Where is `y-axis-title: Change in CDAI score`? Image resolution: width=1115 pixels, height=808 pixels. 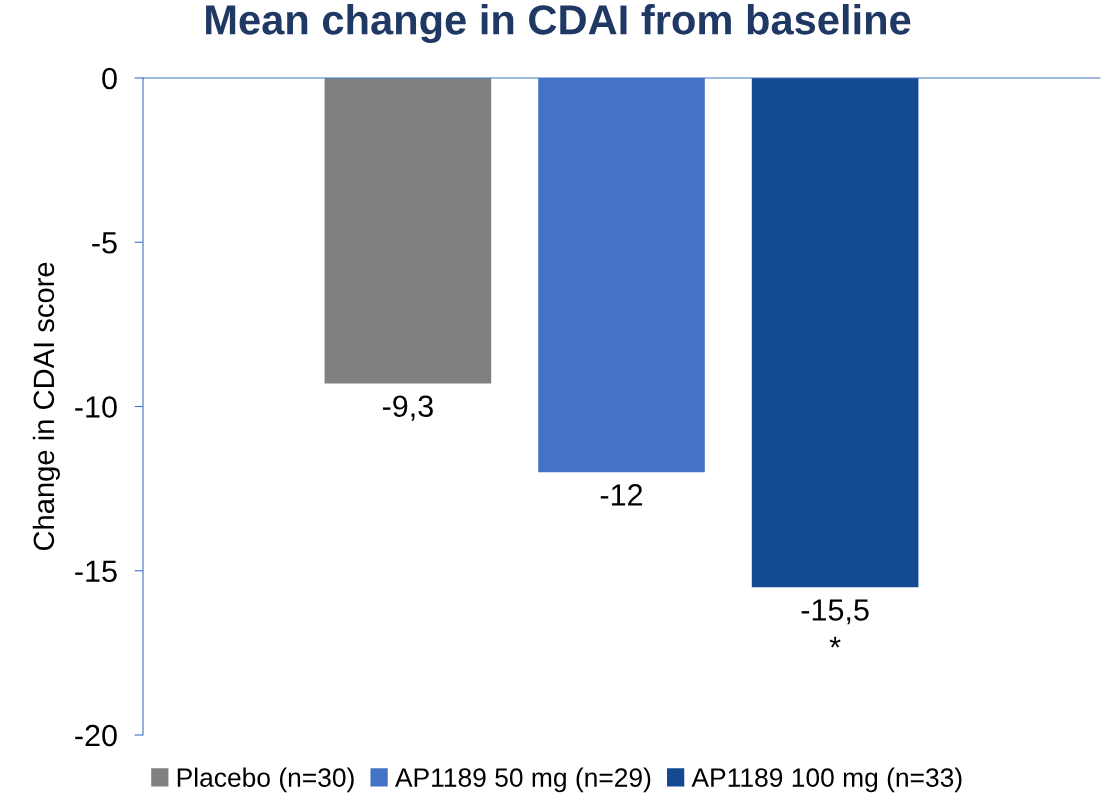
y-axis-title: Change in CDAI score is located at coordinates (46, 406).